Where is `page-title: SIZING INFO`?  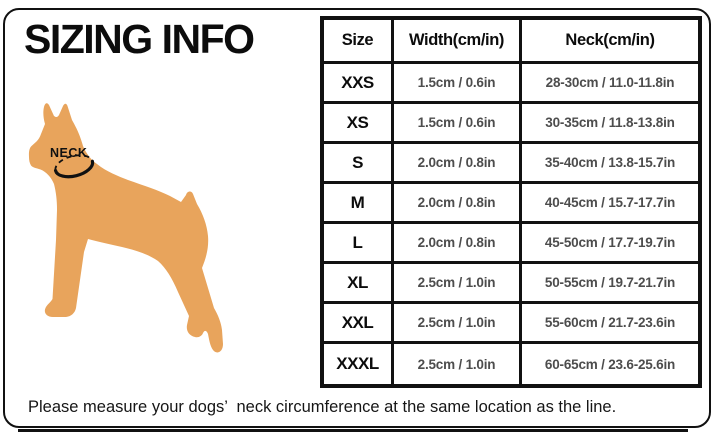 page-title: SIZING INFO is located at coordinates (139, 39).